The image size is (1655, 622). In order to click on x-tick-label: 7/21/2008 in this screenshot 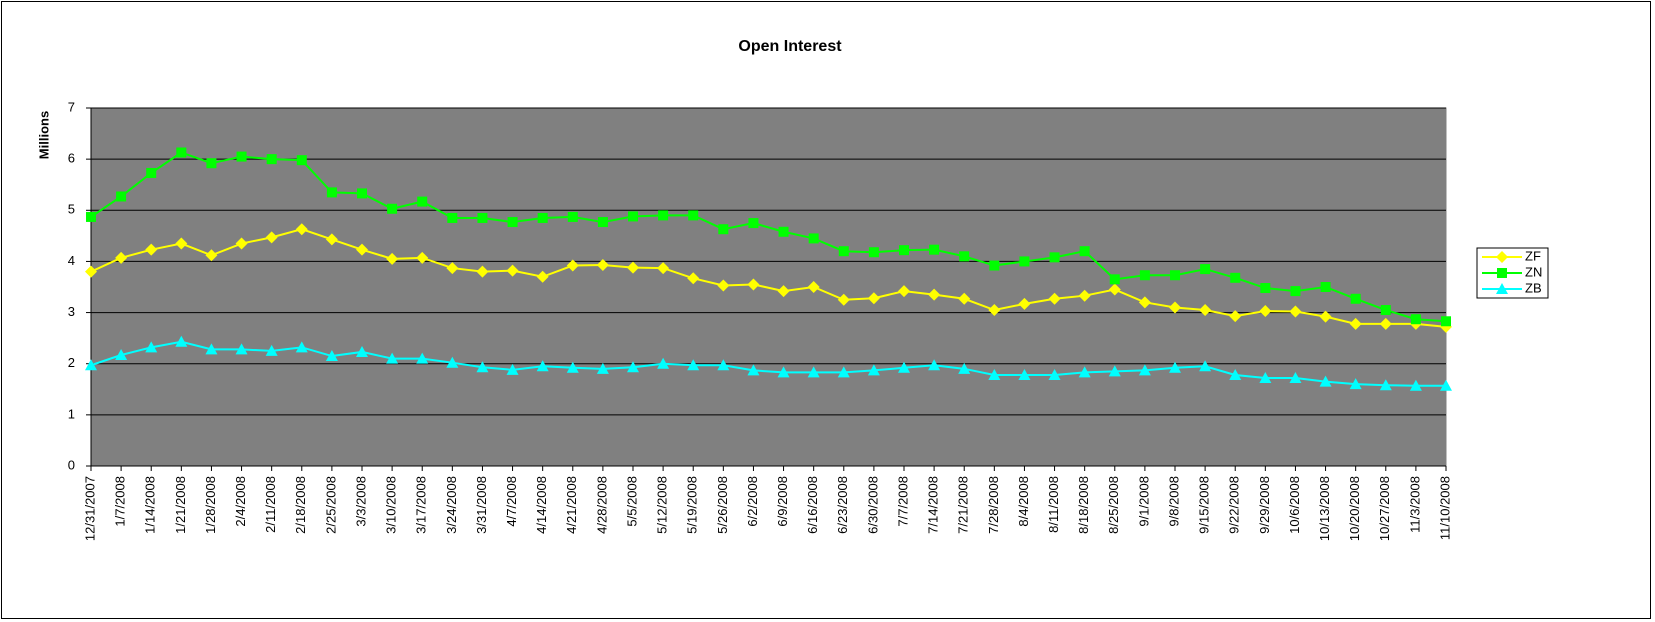, I will do `click(963, 505)`.